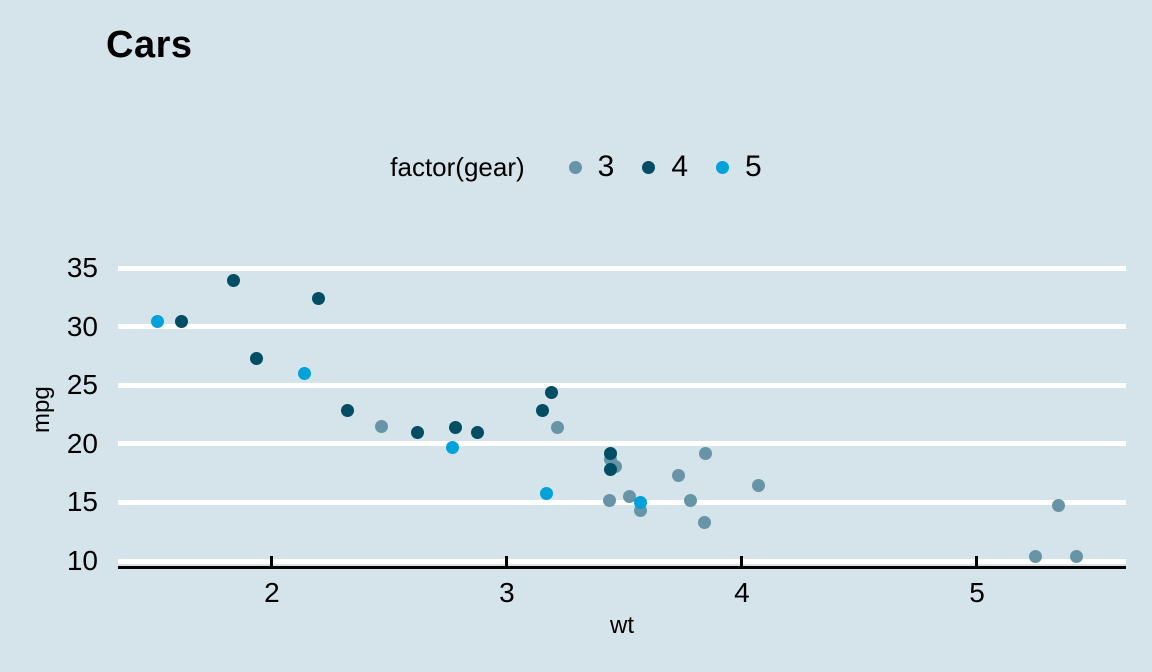 The image size is (1152, 672). What do you see at coordinates (41, 409) in the screenshot?
I see `y-axis-title: mpg` at bounding box center [41, 409].